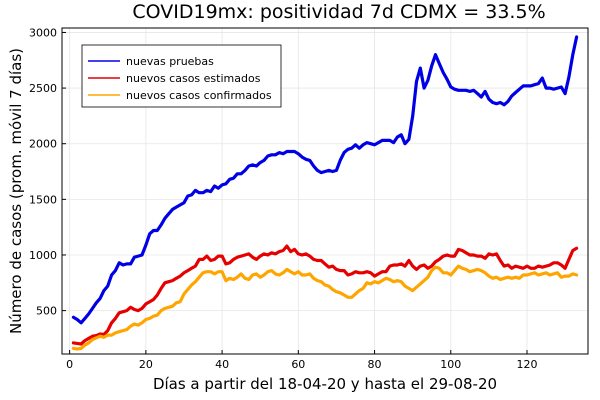 This screenshot has height=400, width=600. I want to click on y-tick-label: 500, so click(46, 311).